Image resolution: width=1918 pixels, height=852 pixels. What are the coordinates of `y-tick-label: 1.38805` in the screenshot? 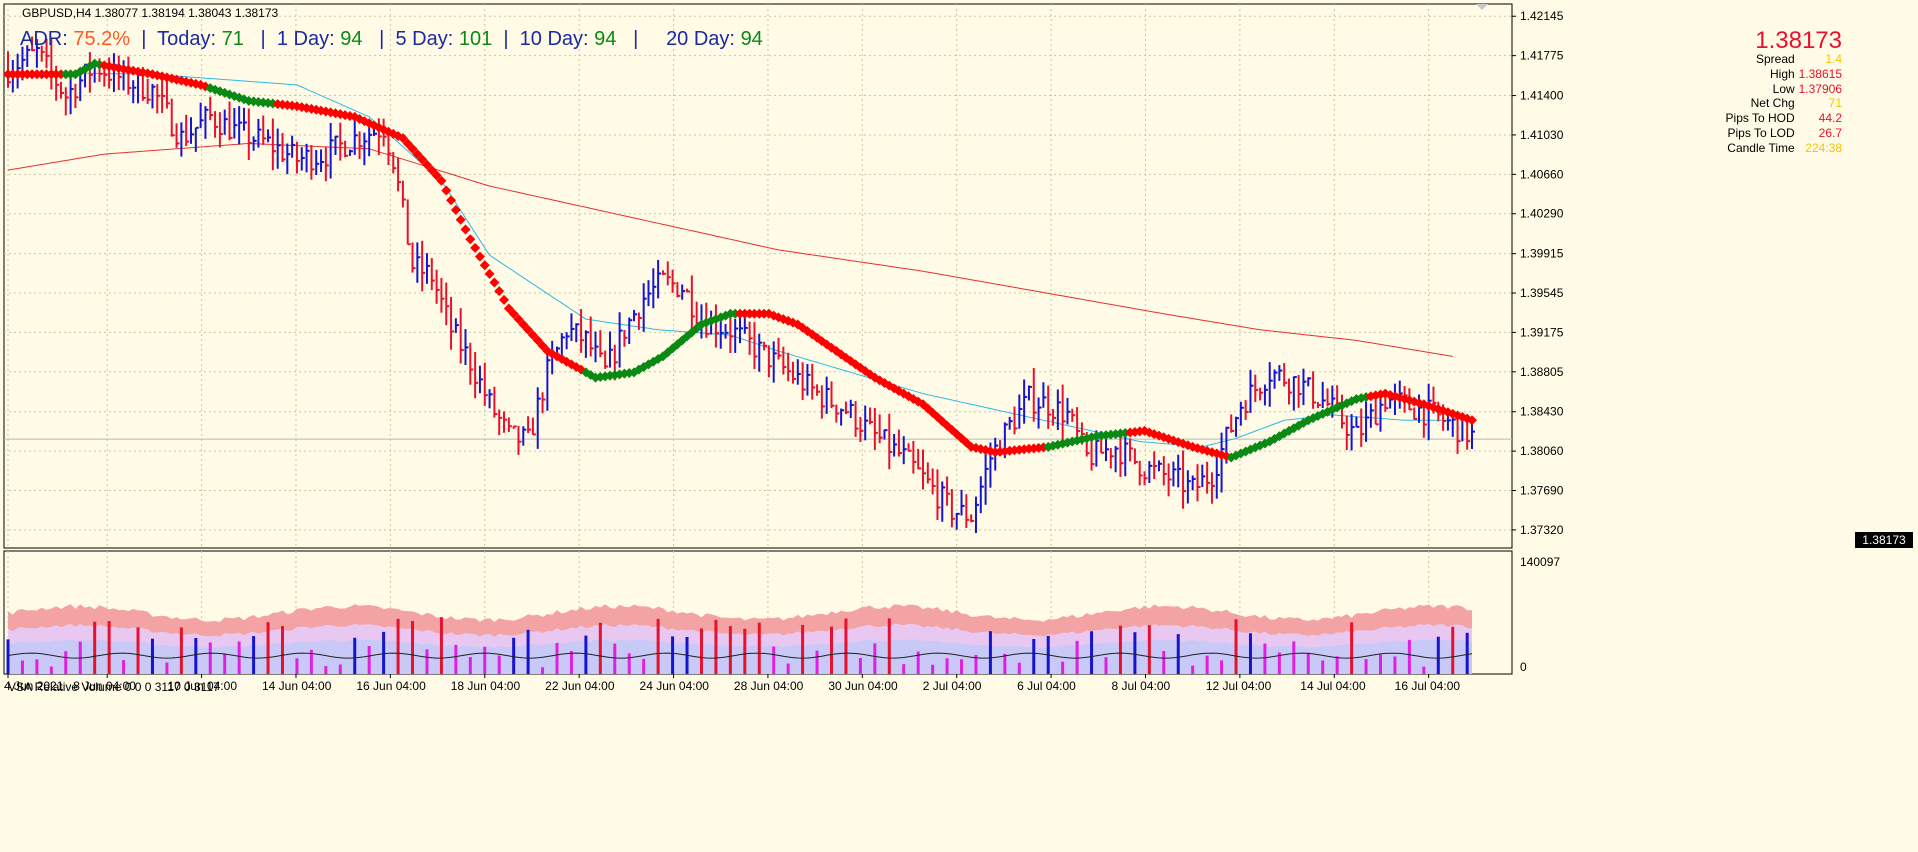 It's located at (1542, 372).